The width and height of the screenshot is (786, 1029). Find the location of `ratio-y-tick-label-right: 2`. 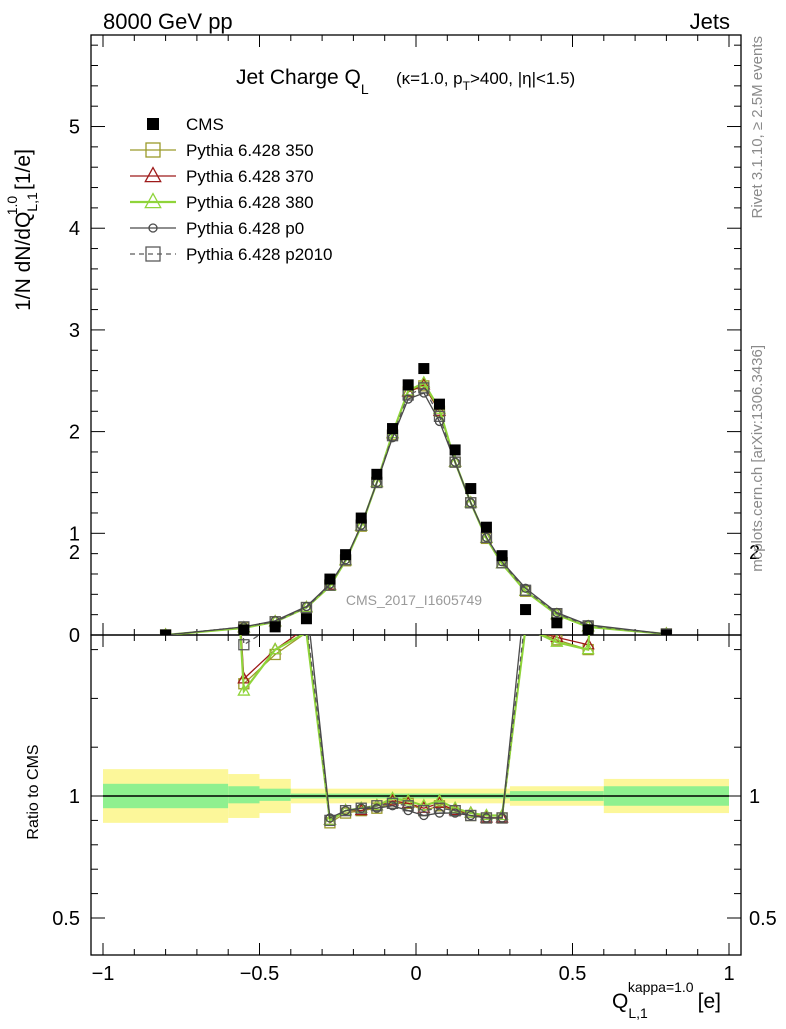

ratio-y-tick-label-right: 2 is located at coordinates (754, 553).